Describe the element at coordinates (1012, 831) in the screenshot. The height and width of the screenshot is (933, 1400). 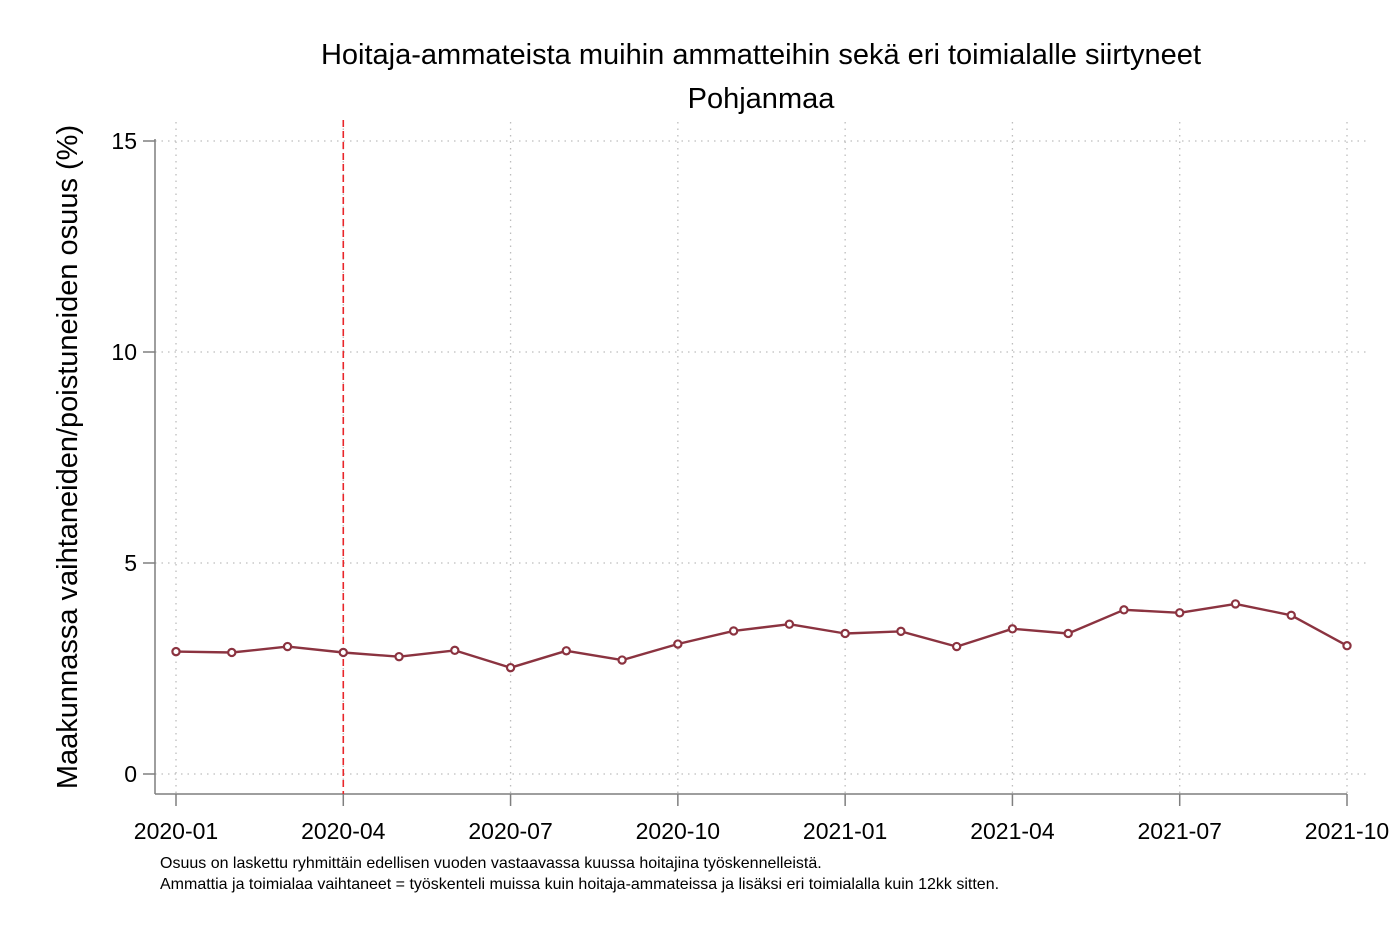
I see `x-tick-label: 2021-04` at that location.